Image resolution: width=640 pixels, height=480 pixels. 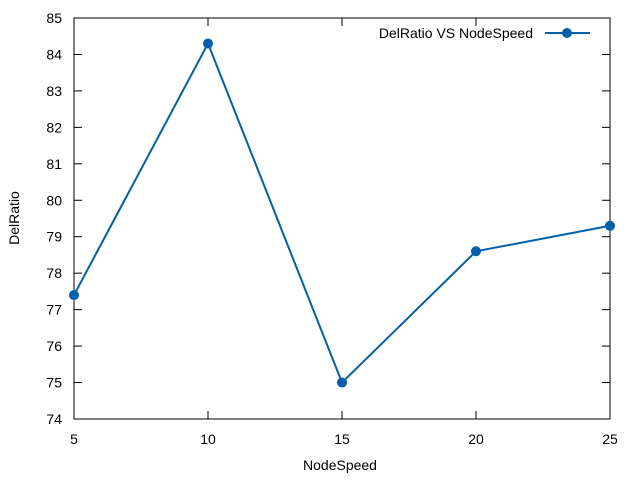 I want to click on y-tick-label: 84, so click(x=54, y=54).